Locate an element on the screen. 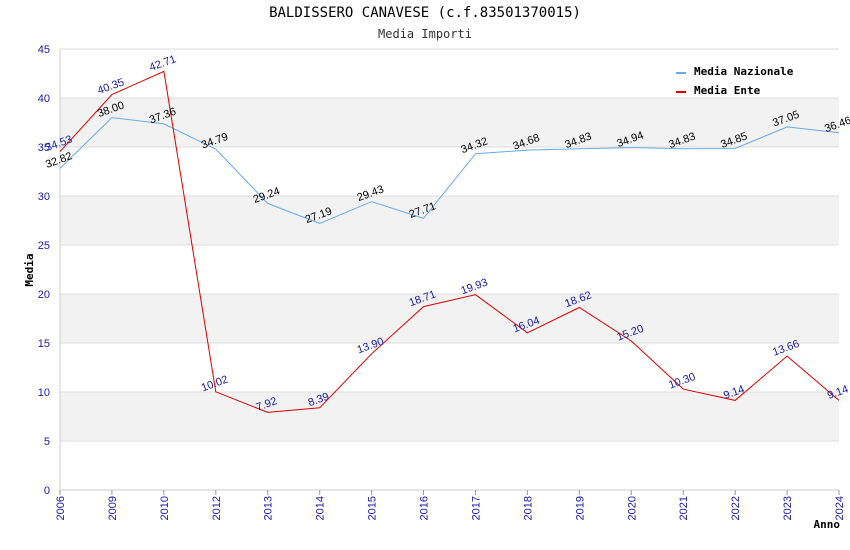  x-tick-label: 2020 is located at coordinates (632, 508).